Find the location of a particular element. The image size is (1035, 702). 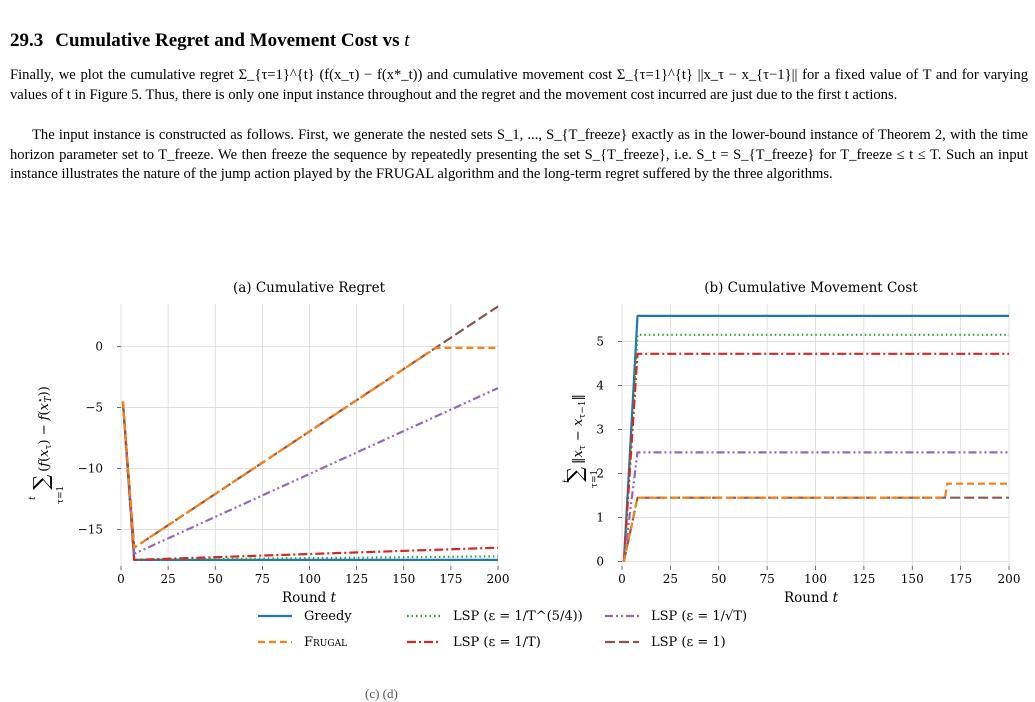

regret-xtick-label: 0 is located at coordinates (121, 579).